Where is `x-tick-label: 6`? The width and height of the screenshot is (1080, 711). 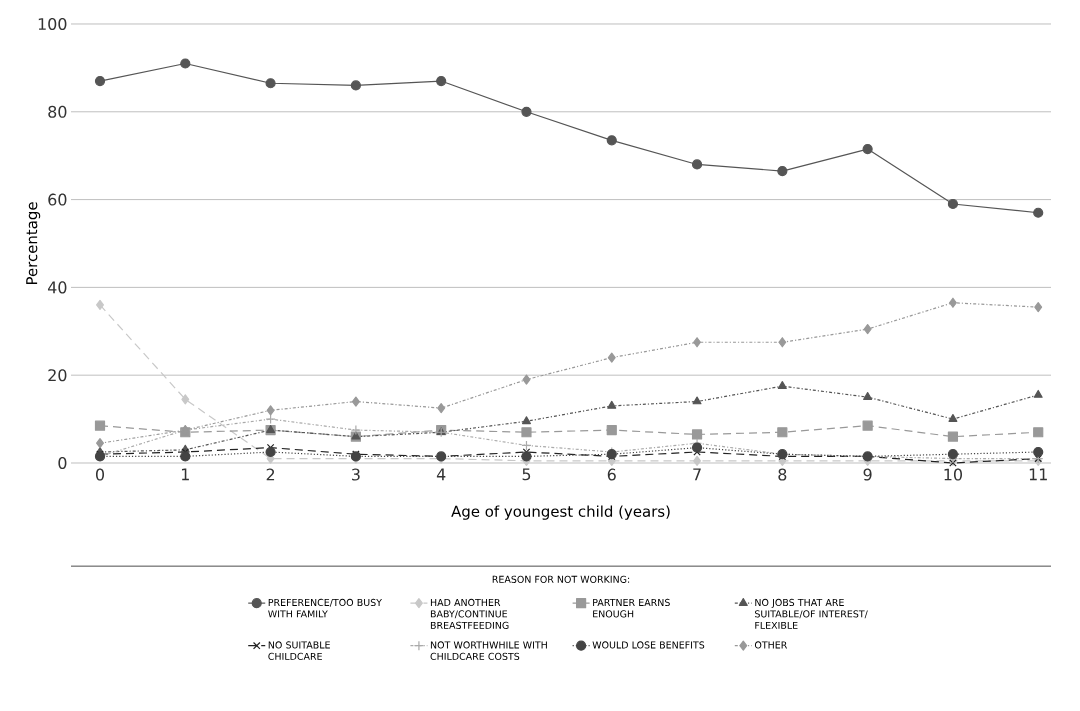 x-tick-label: 6 is located at coordinates (611, 474).